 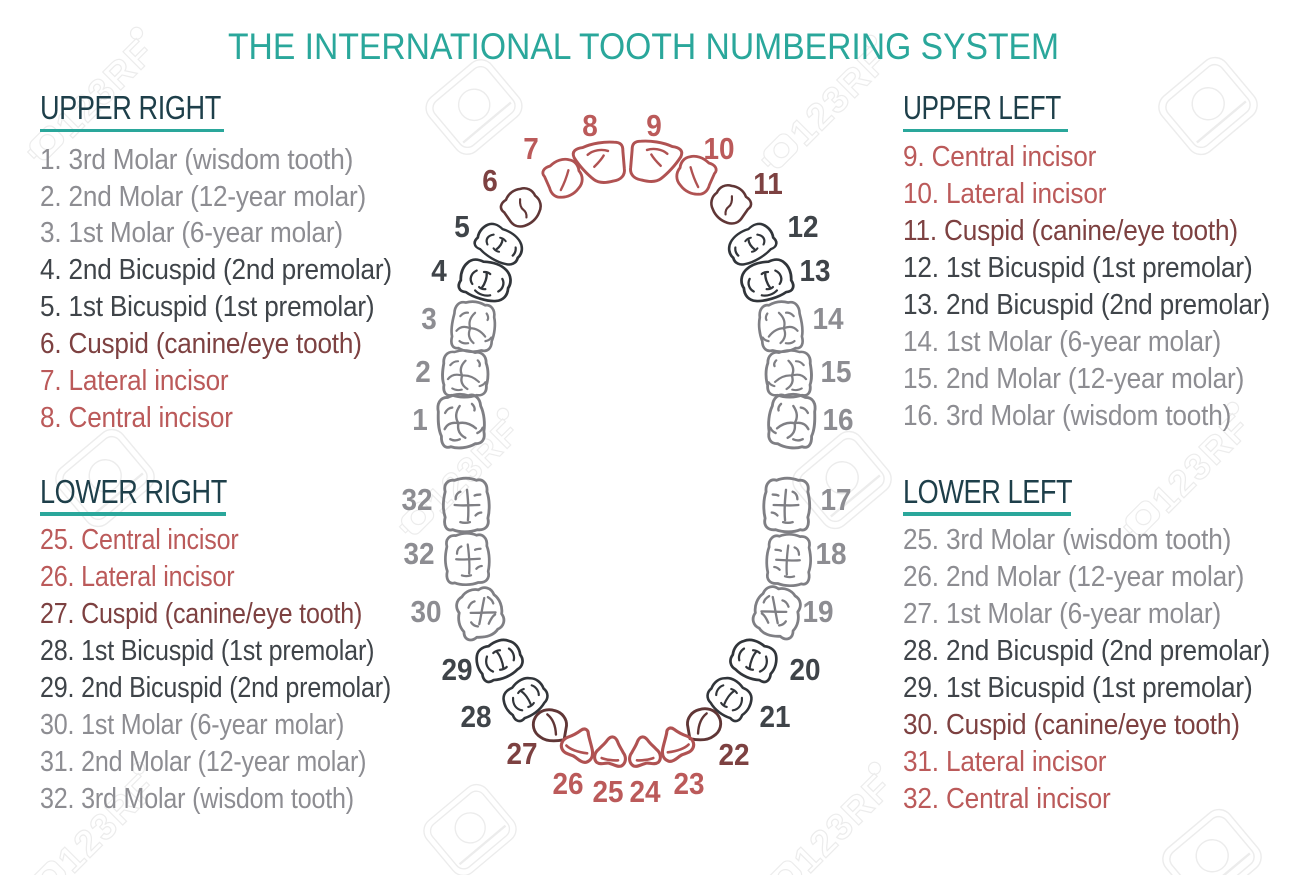 I want to click on svg-text: 24, so click(x=645, y=792).